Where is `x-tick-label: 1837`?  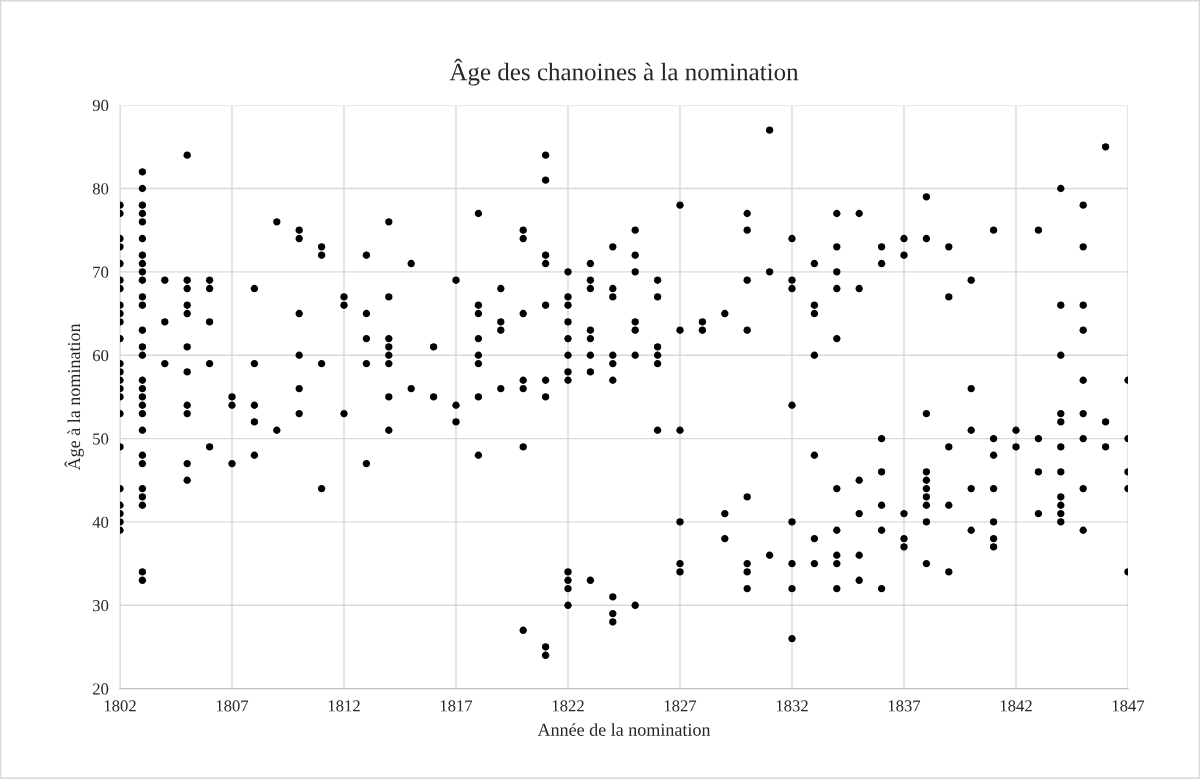
x-tick-label: 1837 is located at coordinates (904, 706).